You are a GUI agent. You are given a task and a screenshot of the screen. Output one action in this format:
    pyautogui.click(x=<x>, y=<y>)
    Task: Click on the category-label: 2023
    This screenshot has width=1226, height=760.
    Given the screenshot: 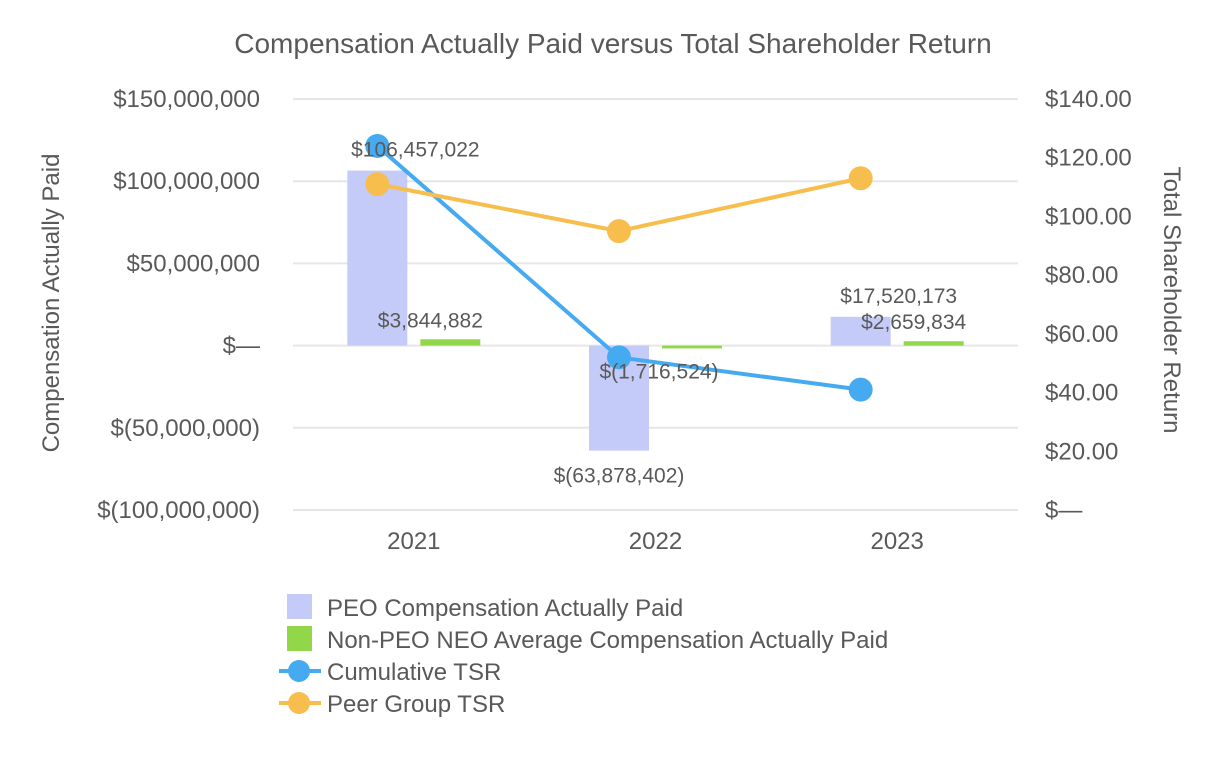 What is the action you would take?
    pyautogui.click(x=896, y=541)
    